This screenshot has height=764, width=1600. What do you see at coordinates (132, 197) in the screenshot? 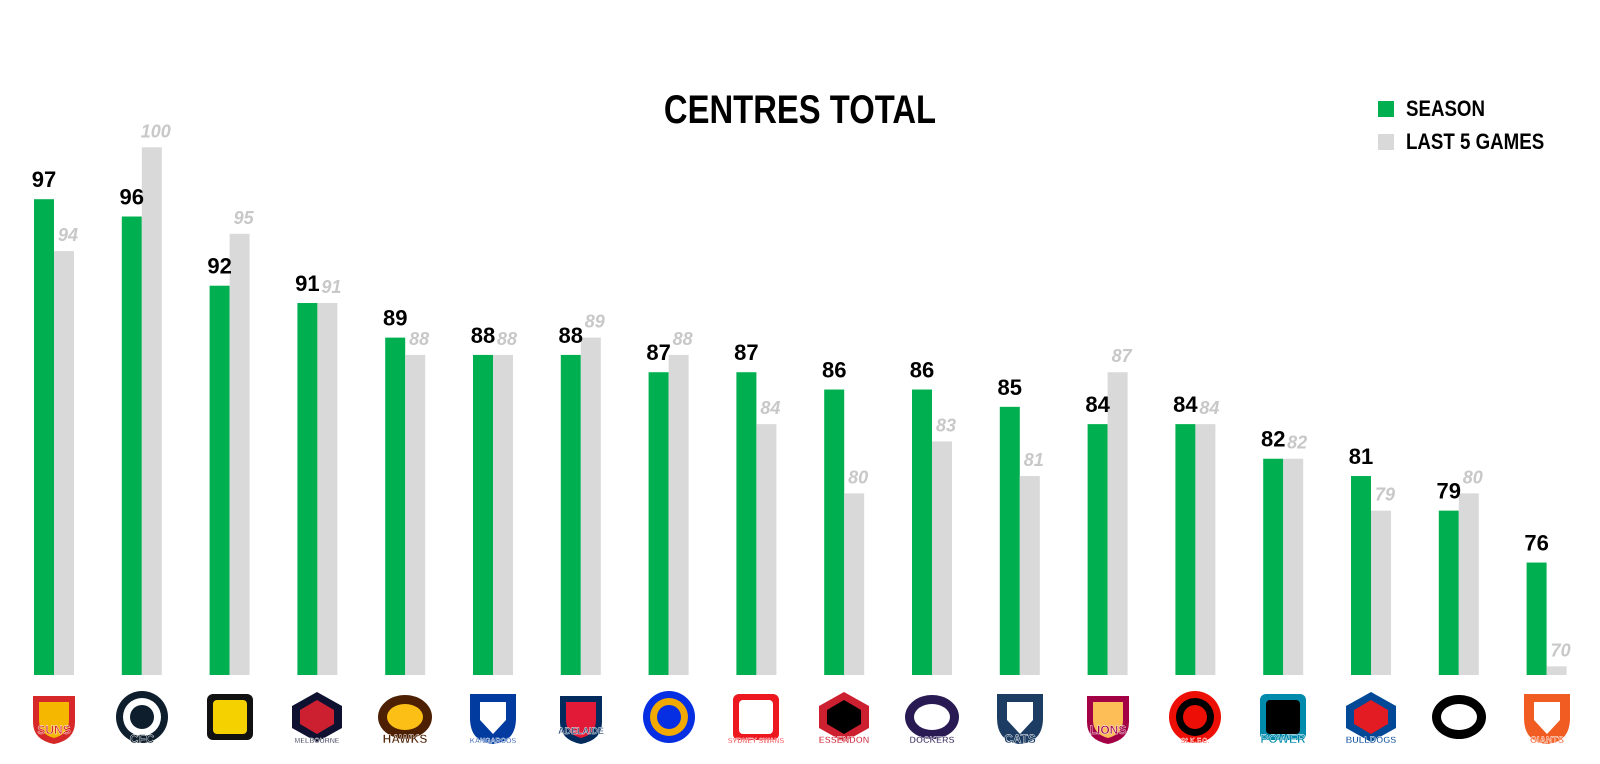
I see `data-label-season: 96` at bounding box center [132, 197].